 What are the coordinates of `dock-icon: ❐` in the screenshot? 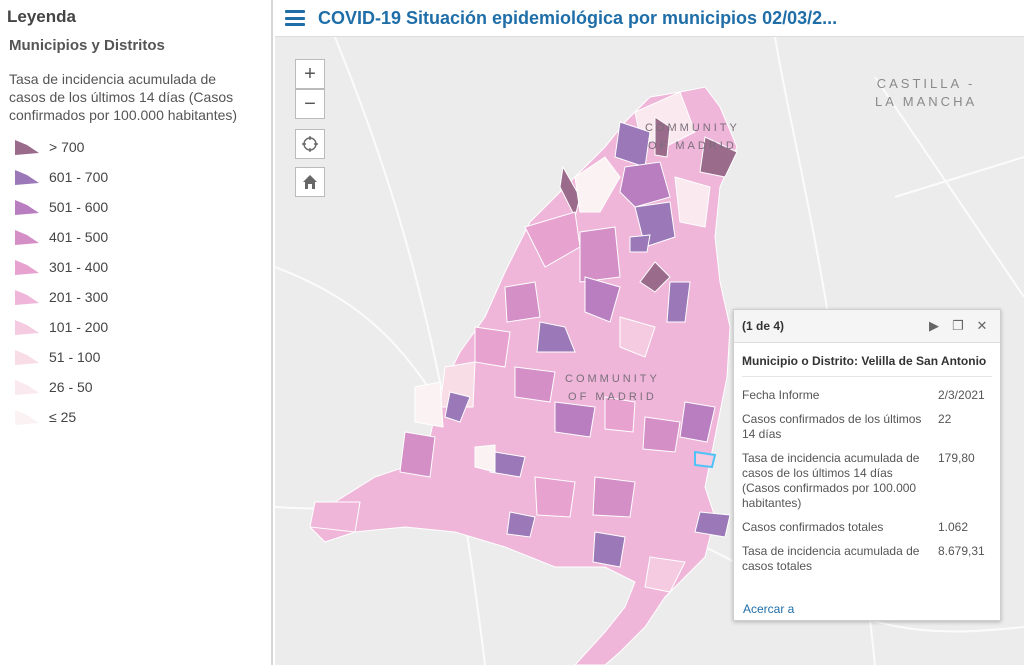 It's located at (958, 325).